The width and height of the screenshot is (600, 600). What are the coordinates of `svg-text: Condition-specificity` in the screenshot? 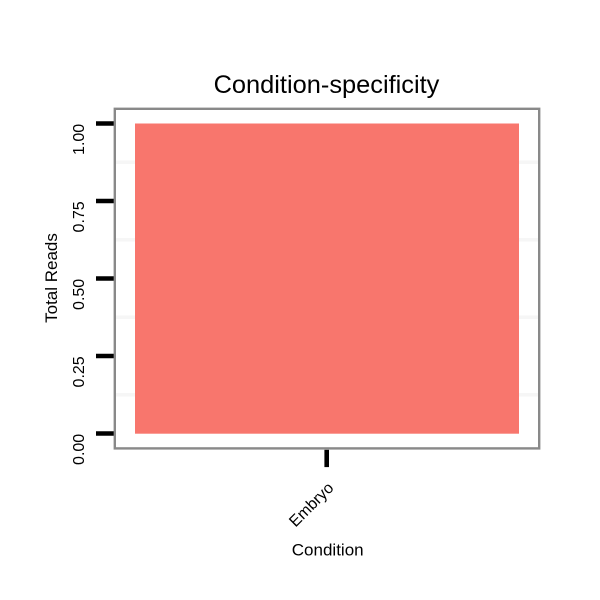 It's located at (327, 85).